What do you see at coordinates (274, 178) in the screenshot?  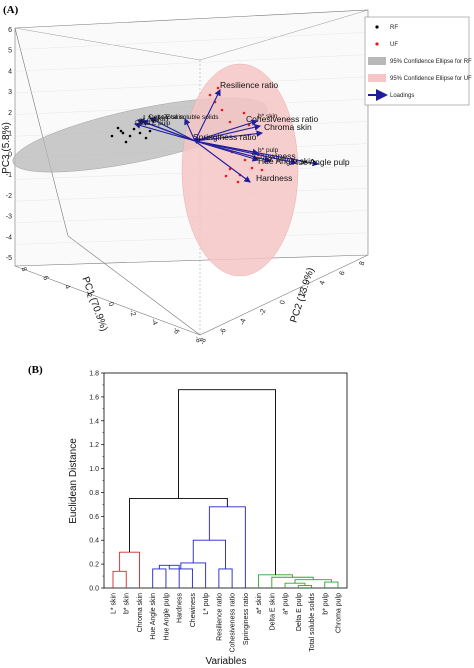 I see `loading-label: Hardness` at bounding box center [274, 178].